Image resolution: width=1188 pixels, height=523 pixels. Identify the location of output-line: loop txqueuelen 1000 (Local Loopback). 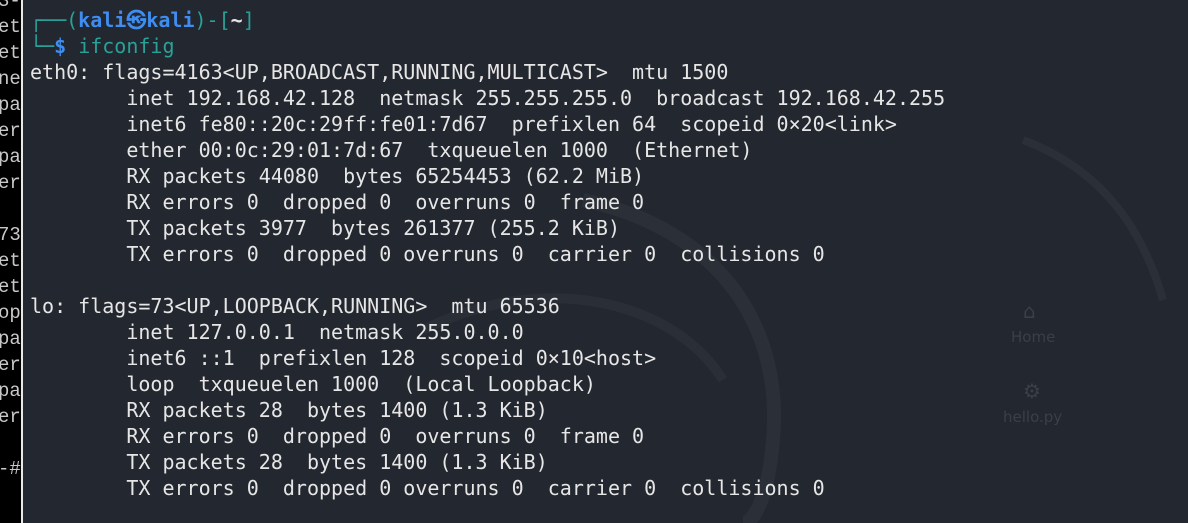
(313, 384).